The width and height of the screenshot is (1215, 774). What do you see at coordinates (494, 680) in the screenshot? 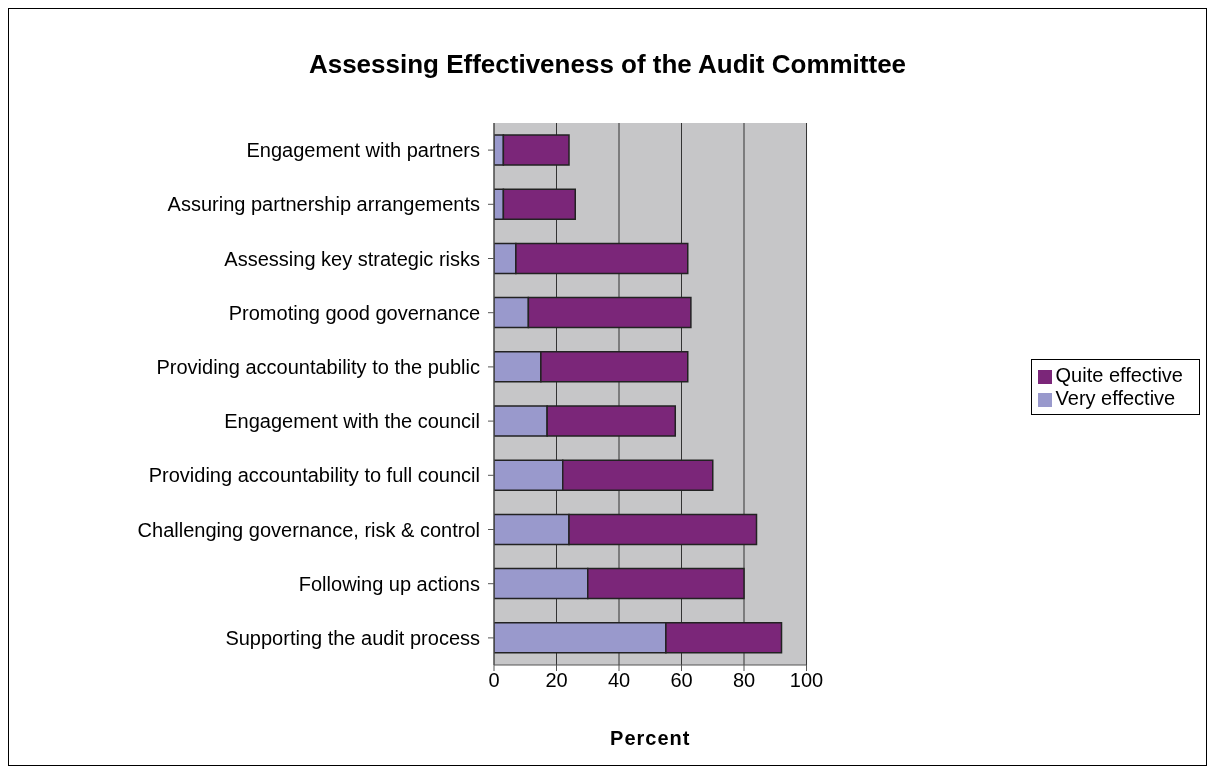
I see `x-tick-label: 0` at bounding box center [494, 680].